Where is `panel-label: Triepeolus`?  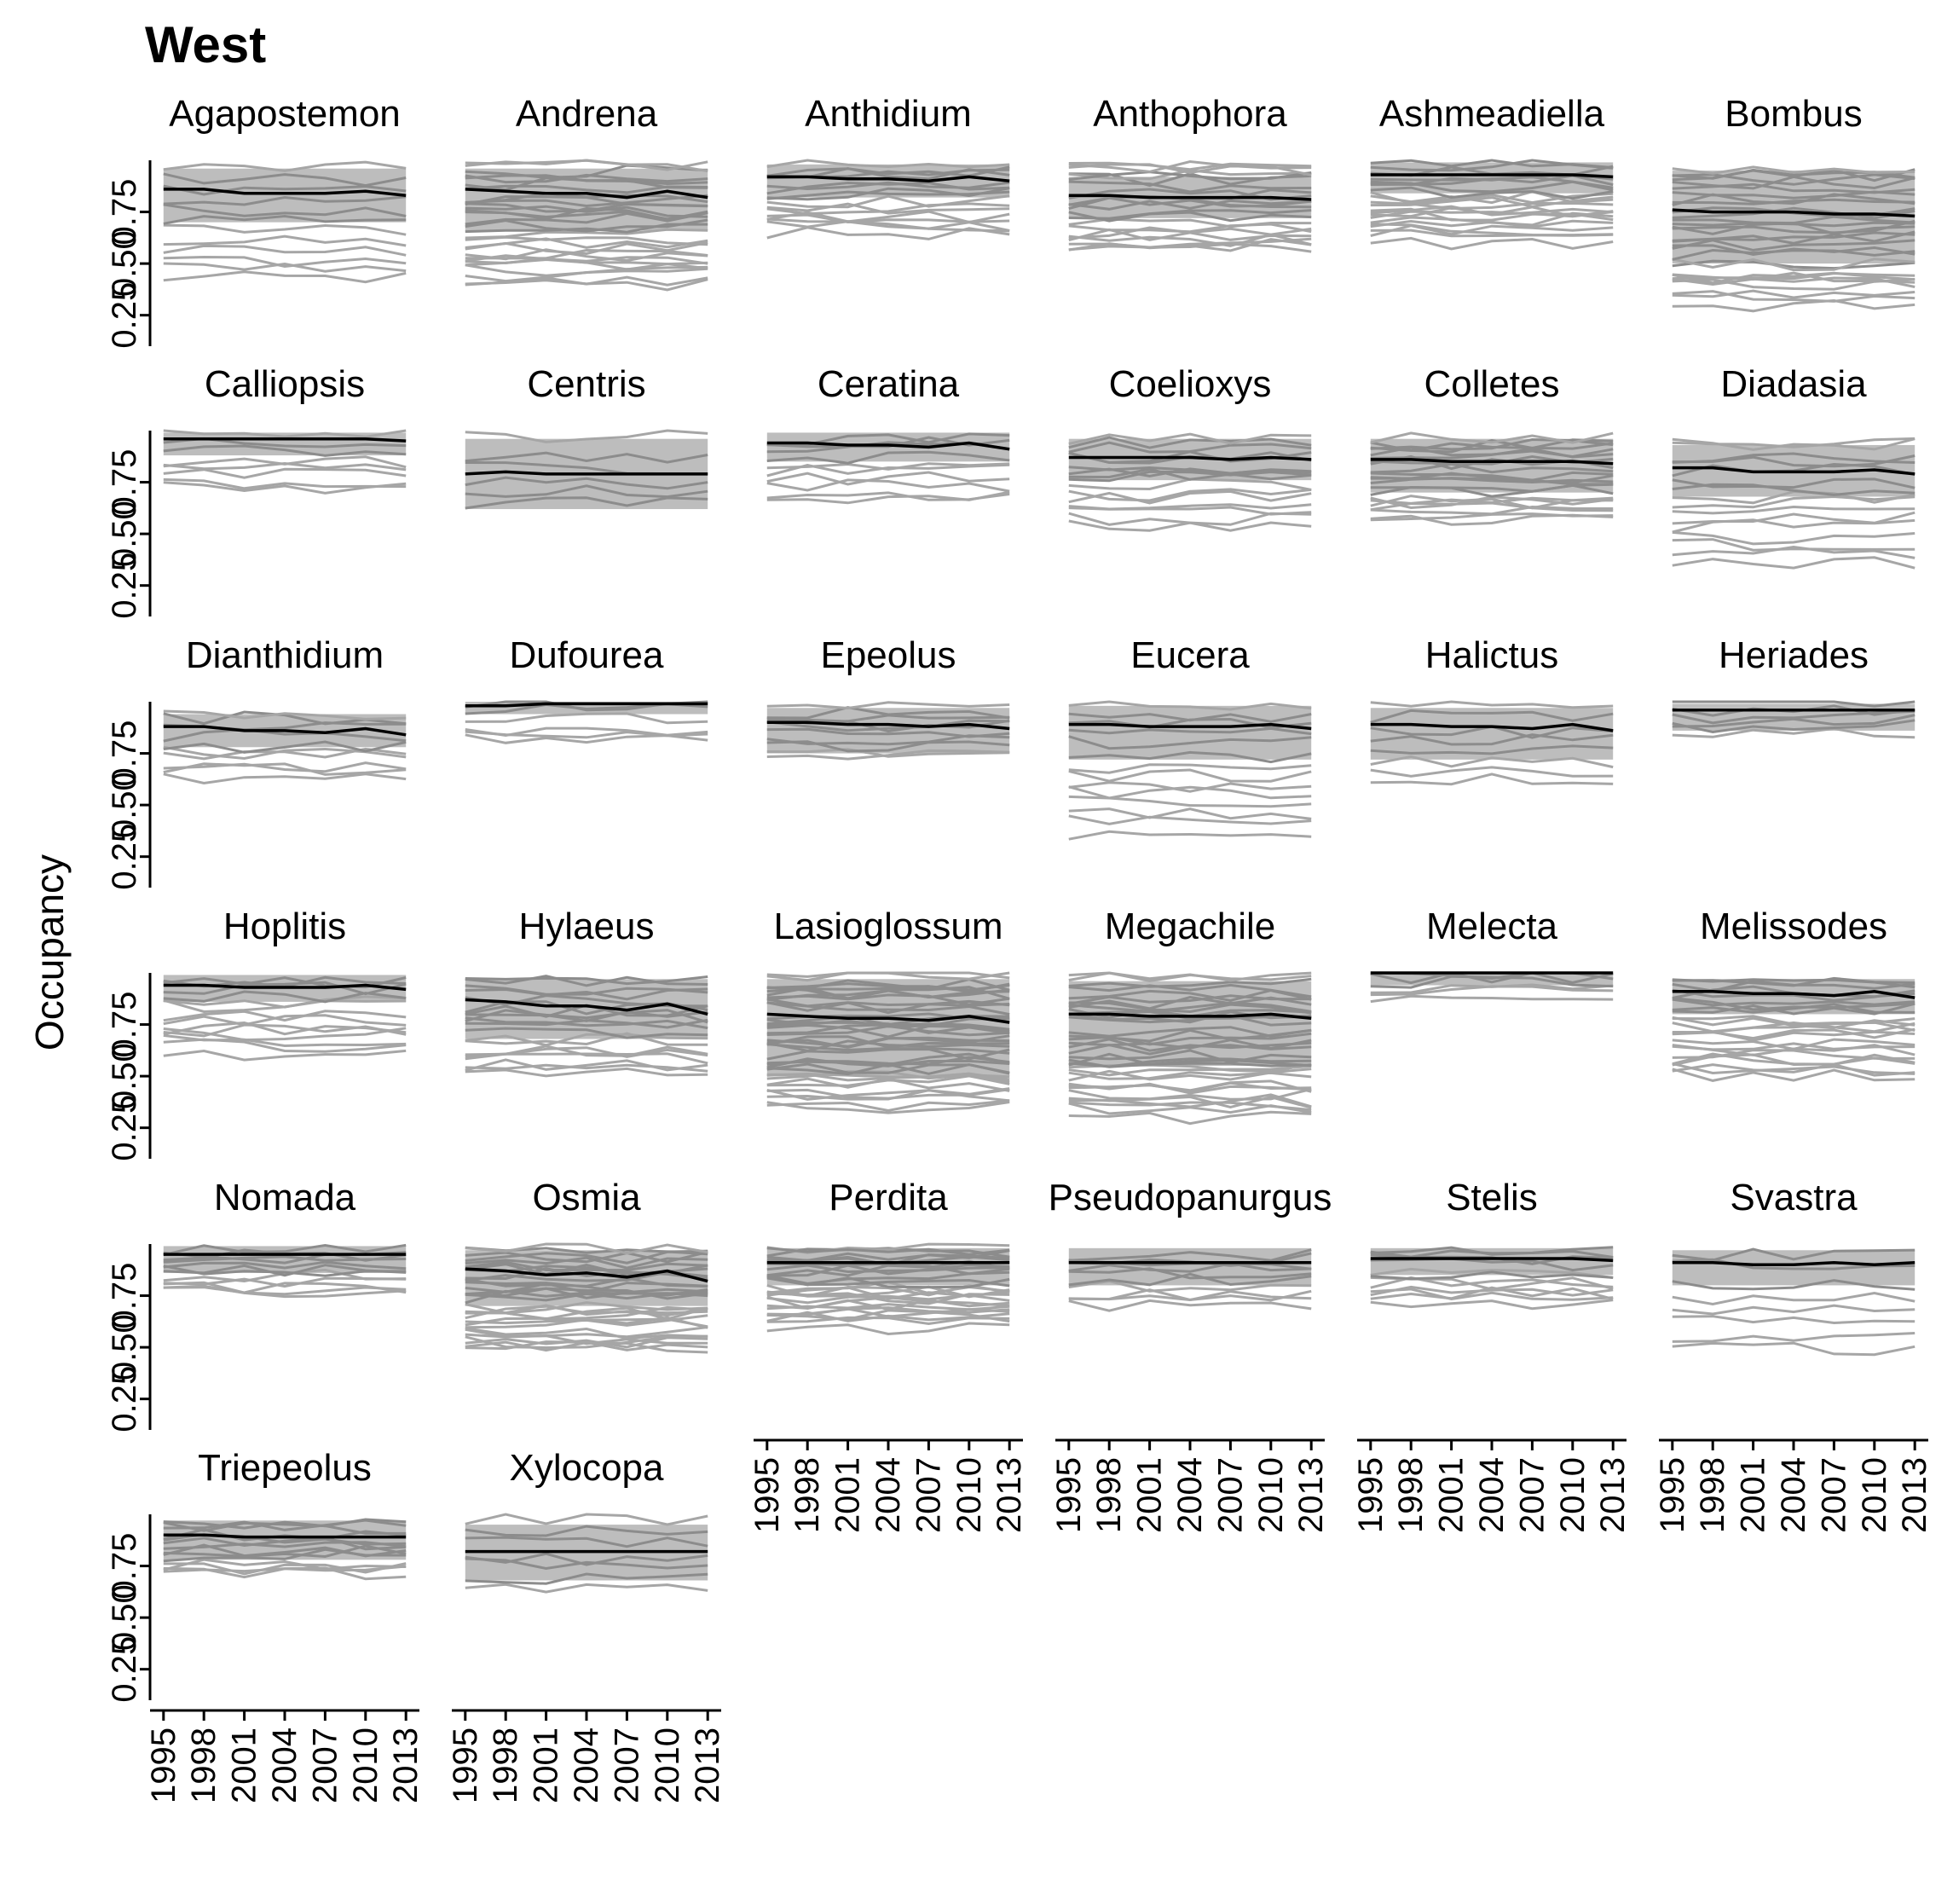 panel-label: Triepeolus is located at coordinates (285, 1468).